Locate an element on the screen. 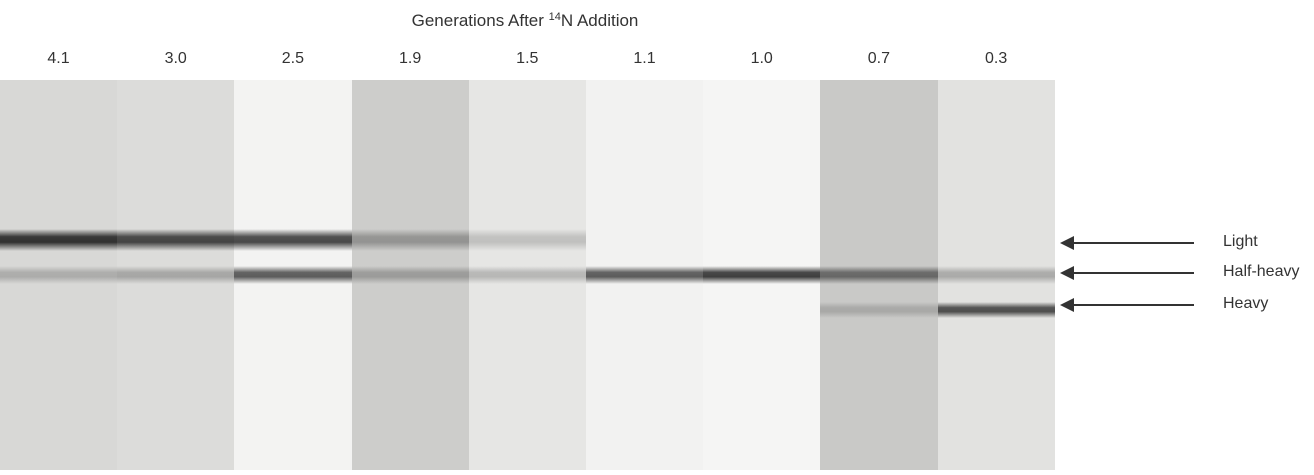  band-label-heavy: Heavy is located at coordinates (1187, 305).